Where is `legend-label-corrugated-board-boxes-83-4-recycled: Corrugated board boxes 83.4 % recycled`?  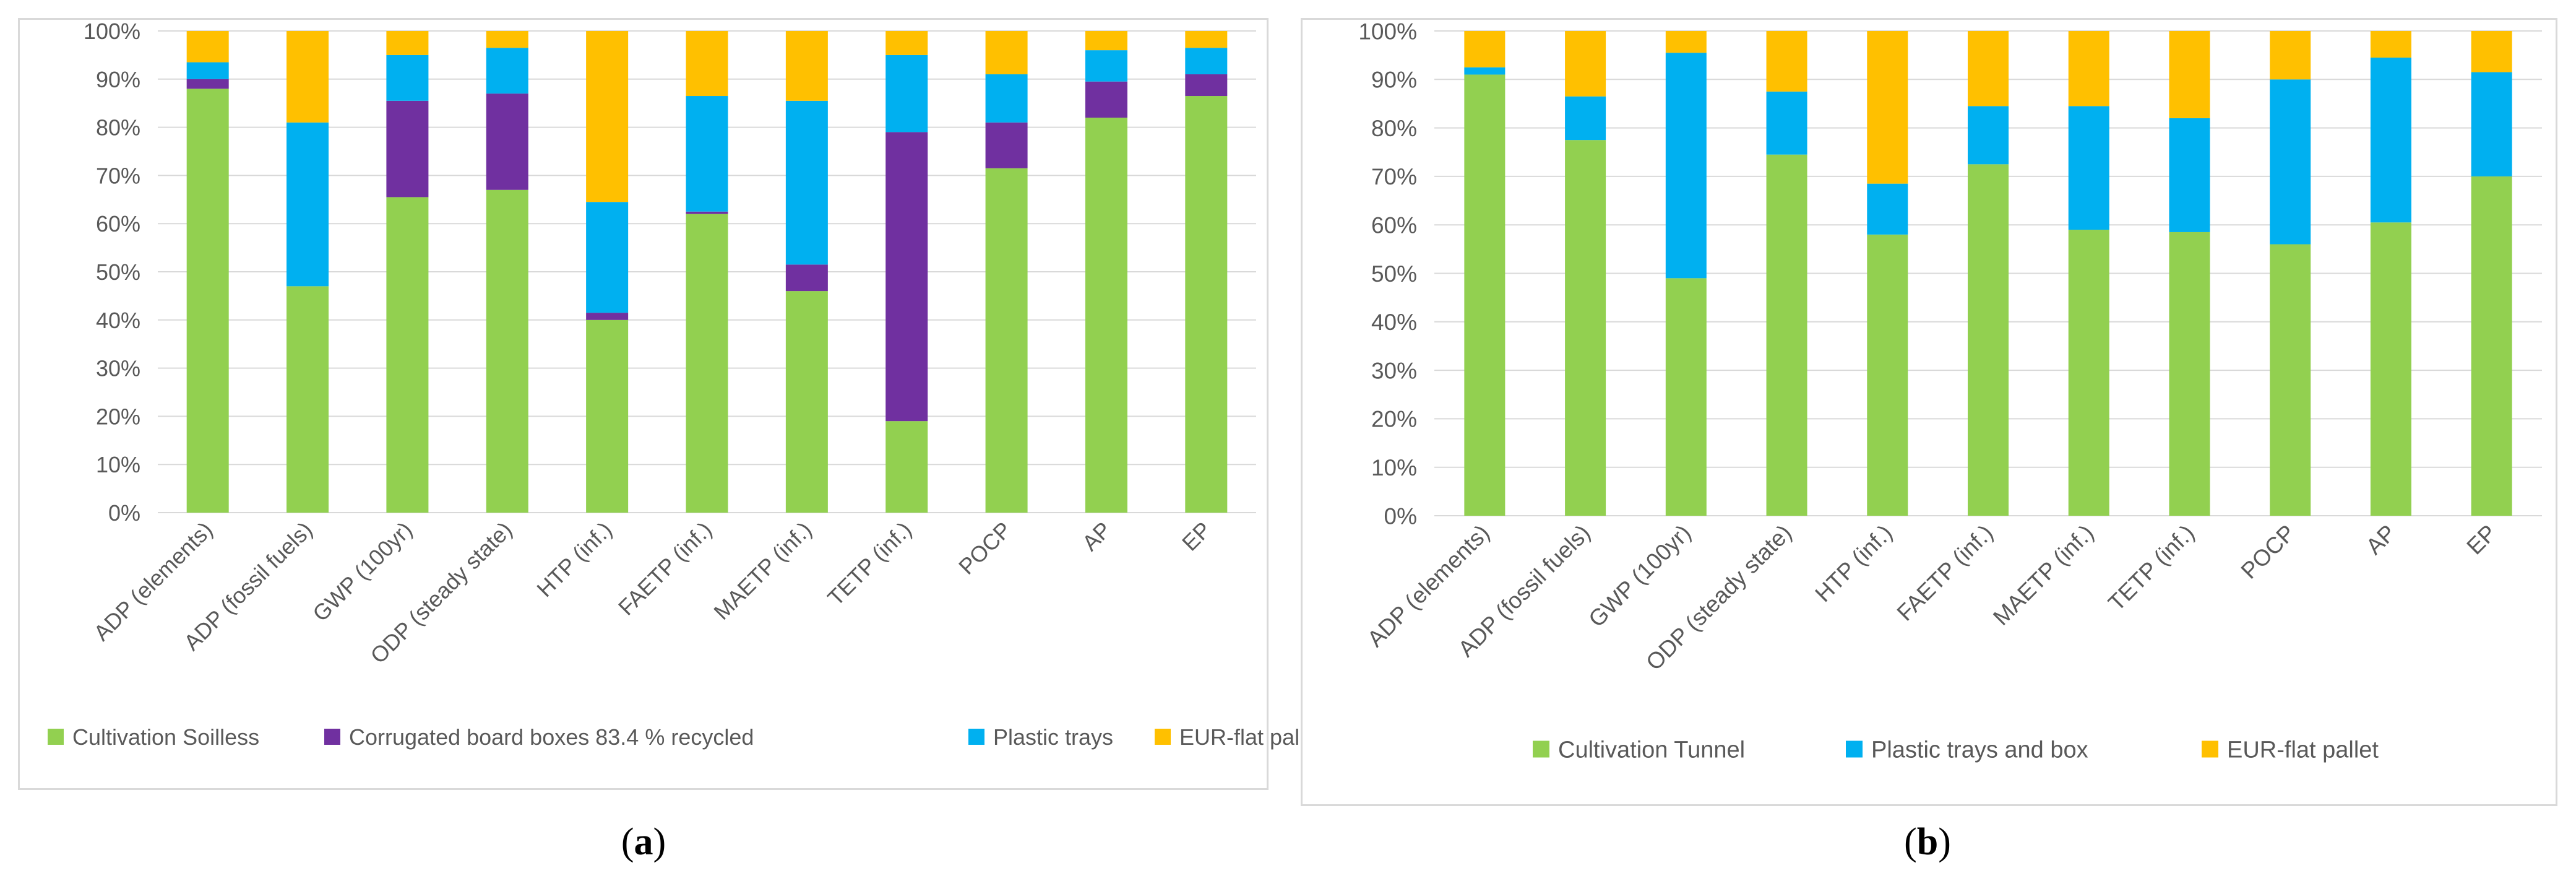
legend-label-corrugated-board-boxes-83-4-recycled: Corrugated board boxes 83.4 % recycled is located at coordinates (551, 737).